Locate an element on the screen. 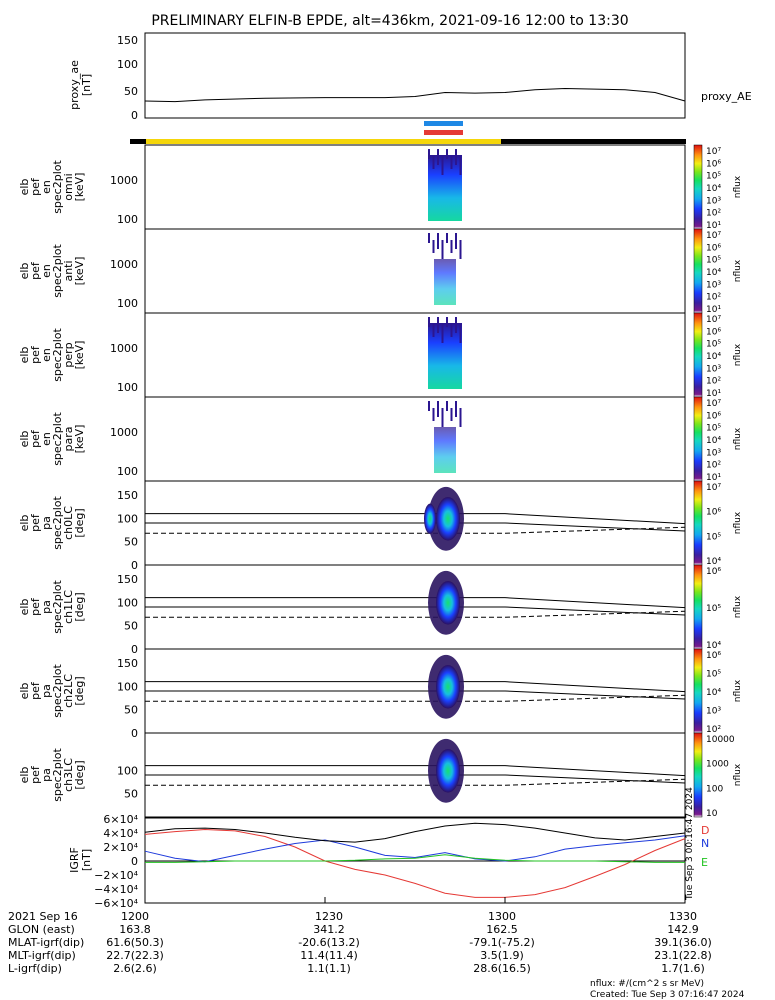 The width and height of the screenshot is (775, 1000). footer-row-label: MLAT-igrf(dip) is located at coordinates (46, 942).